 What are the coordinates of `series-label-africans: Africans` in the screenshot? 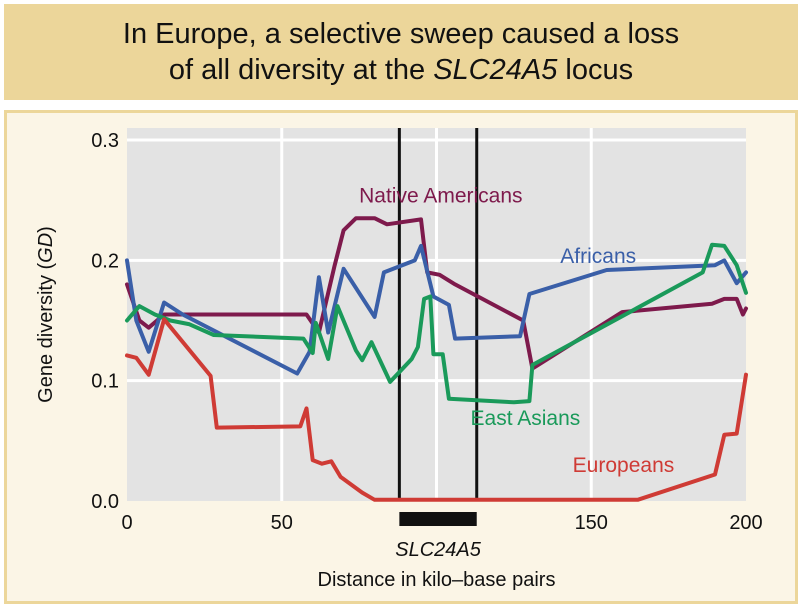 It's located at (598, 256).